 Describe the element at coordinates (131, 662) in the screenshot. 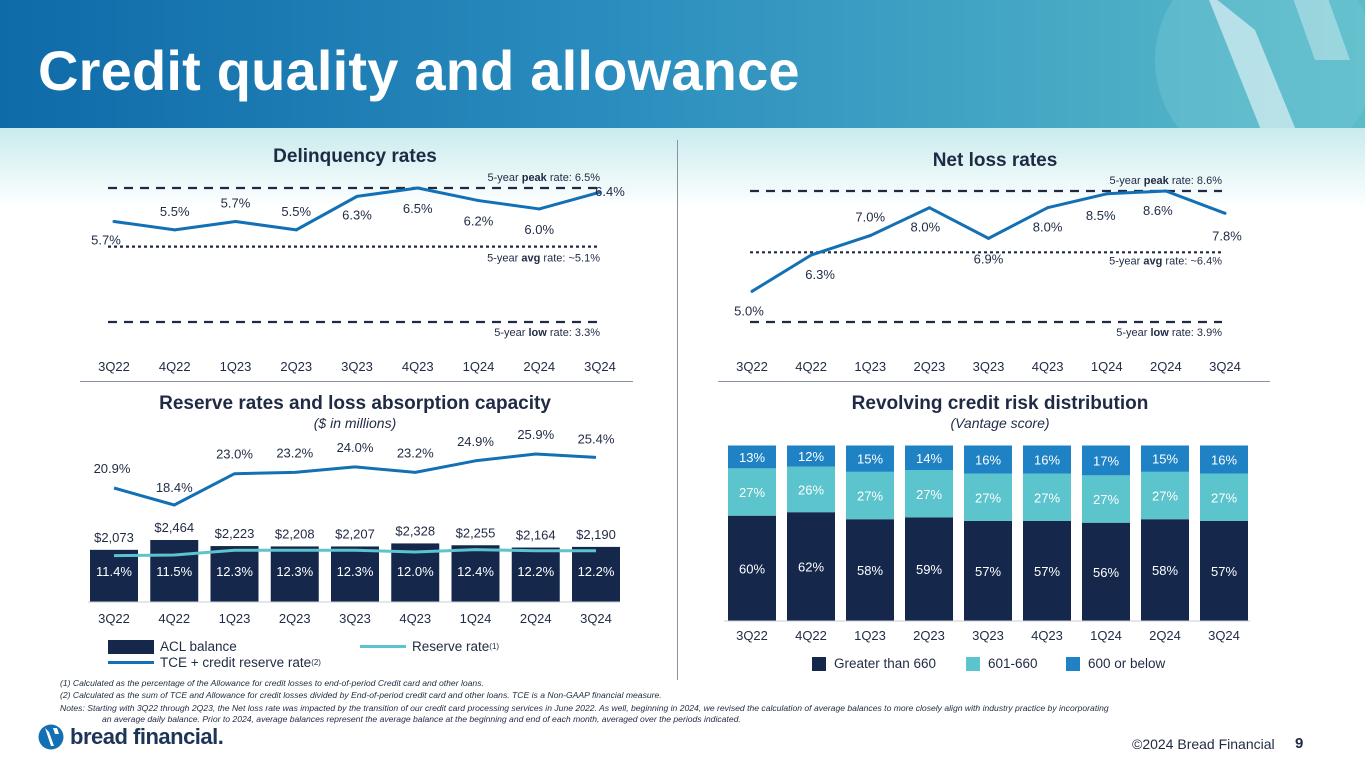

I see `tce-swatch` at that location.